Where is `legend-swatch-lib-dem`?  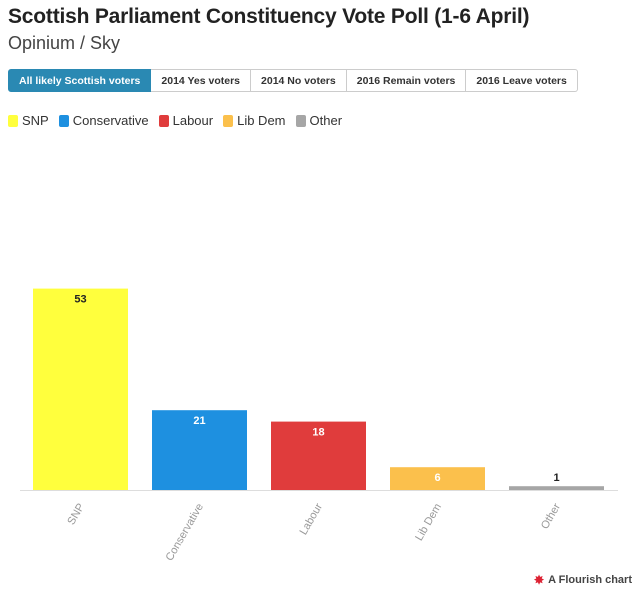 legend-swatch-lib-dem is located at coordinates (228, 120).